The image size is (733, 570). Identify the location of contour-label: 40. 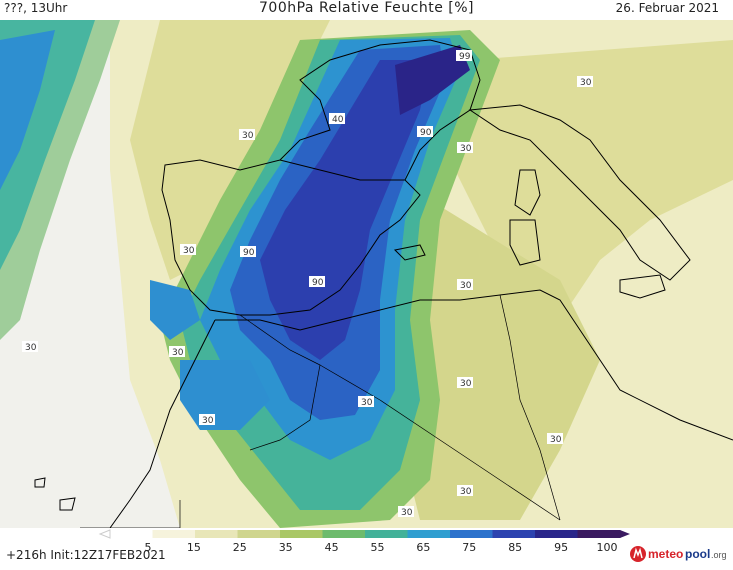
(338, 120).